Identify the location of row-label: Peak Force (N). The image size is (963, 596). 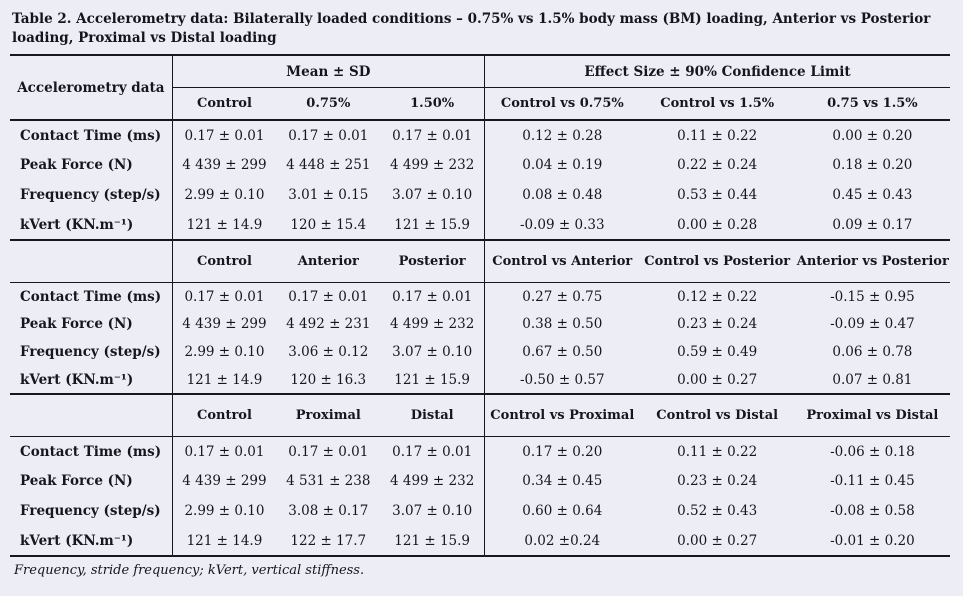
(91, 481).